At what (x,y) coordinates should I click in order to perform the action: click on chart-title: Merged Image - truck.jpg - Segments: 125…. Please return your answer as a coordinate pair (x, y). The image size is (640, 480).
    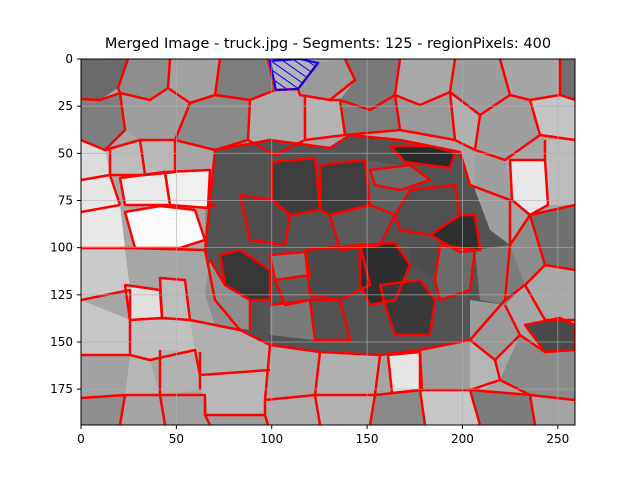
    Looking at the image, I should click on (328, 44).